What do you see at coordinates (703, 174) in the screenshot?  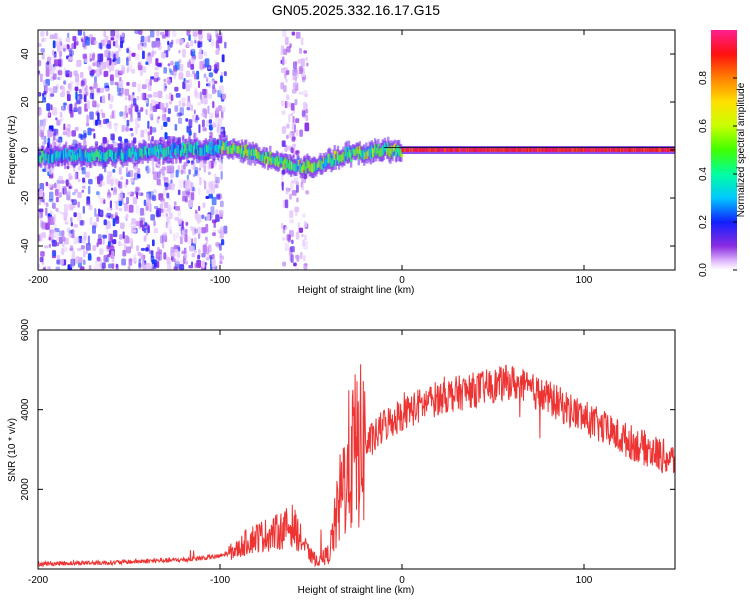 I see `colorbar-tick-label: 0.4` at bounding box center [703, 174].